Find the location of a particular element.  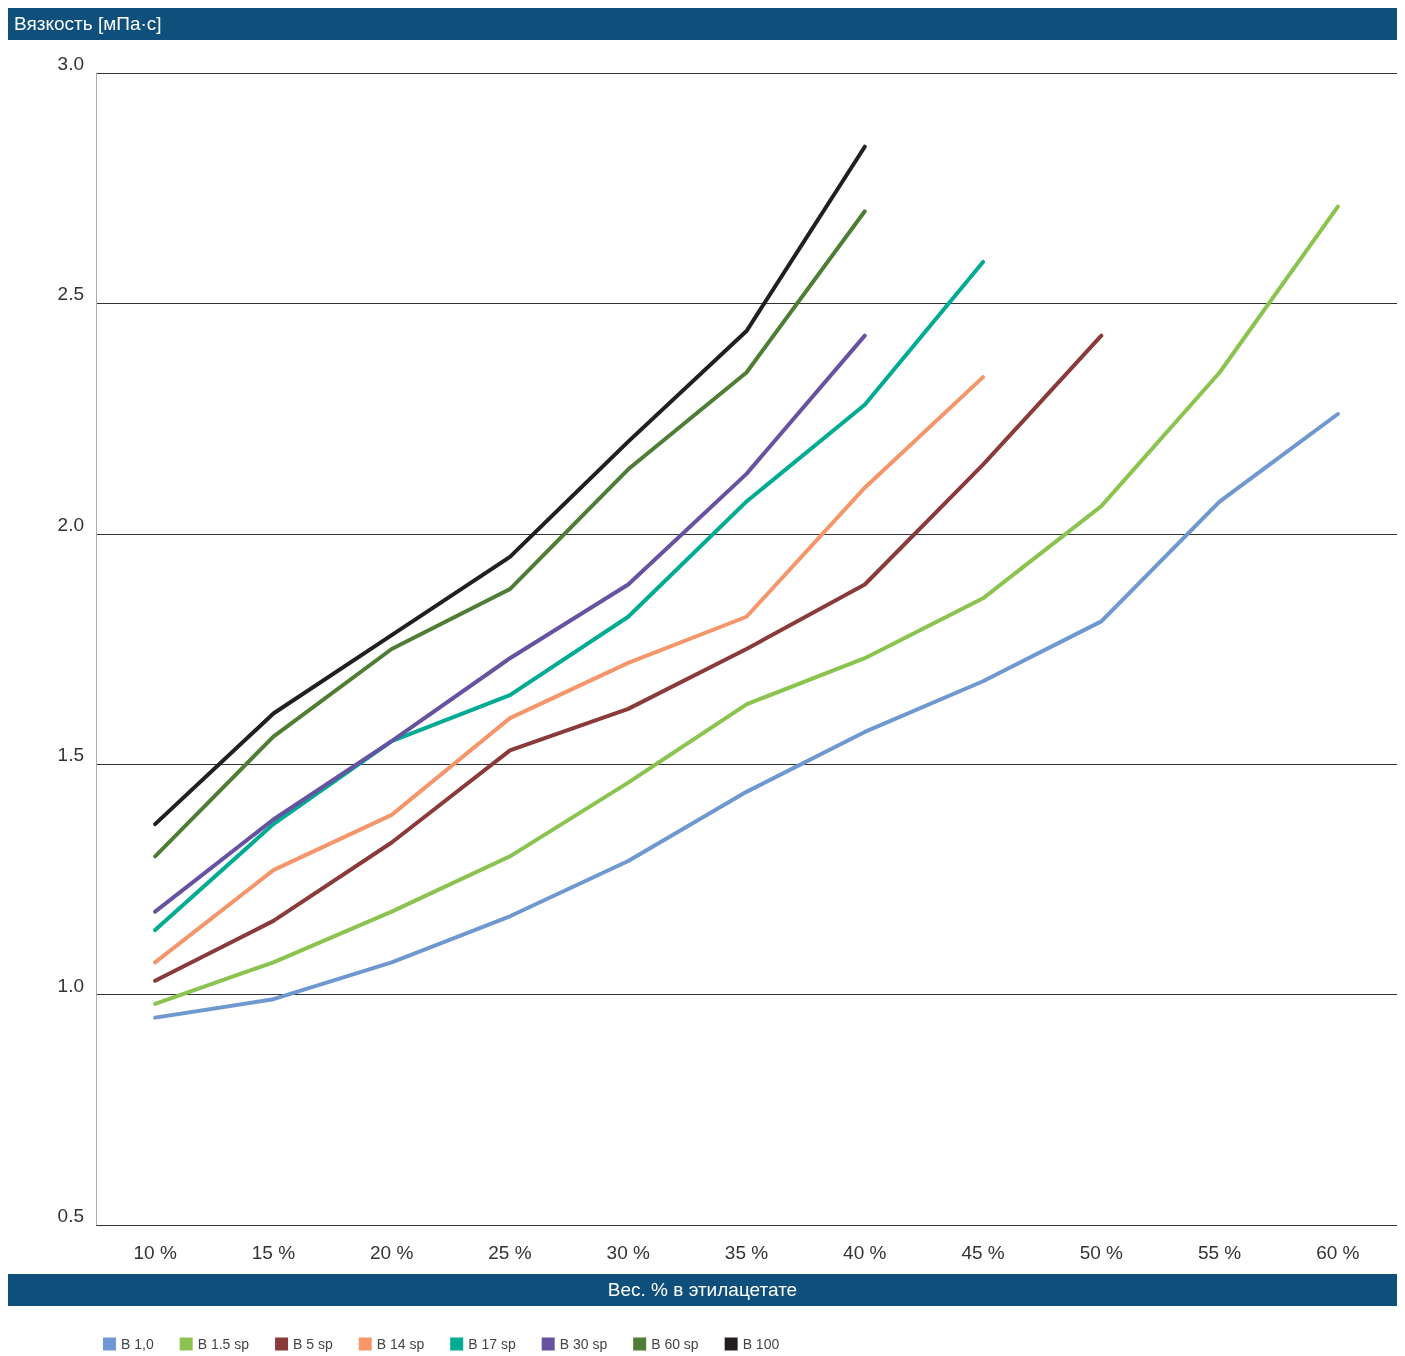

x-tick-label: 45 % is located at coordinates (983, 1252).